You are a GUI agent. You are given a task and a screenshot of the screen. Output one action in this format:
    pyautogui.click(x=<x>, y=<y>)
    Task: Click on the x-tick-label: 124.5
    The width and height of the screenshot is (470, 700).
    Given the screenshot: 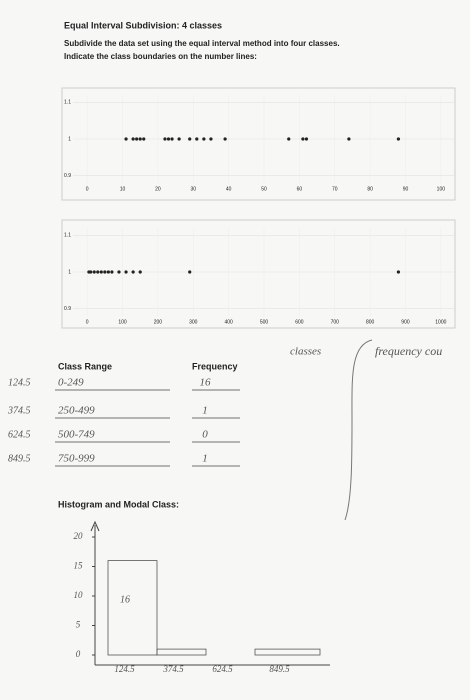 What is the action you would take?
    pyautogui.click(x=124, y=669)
    